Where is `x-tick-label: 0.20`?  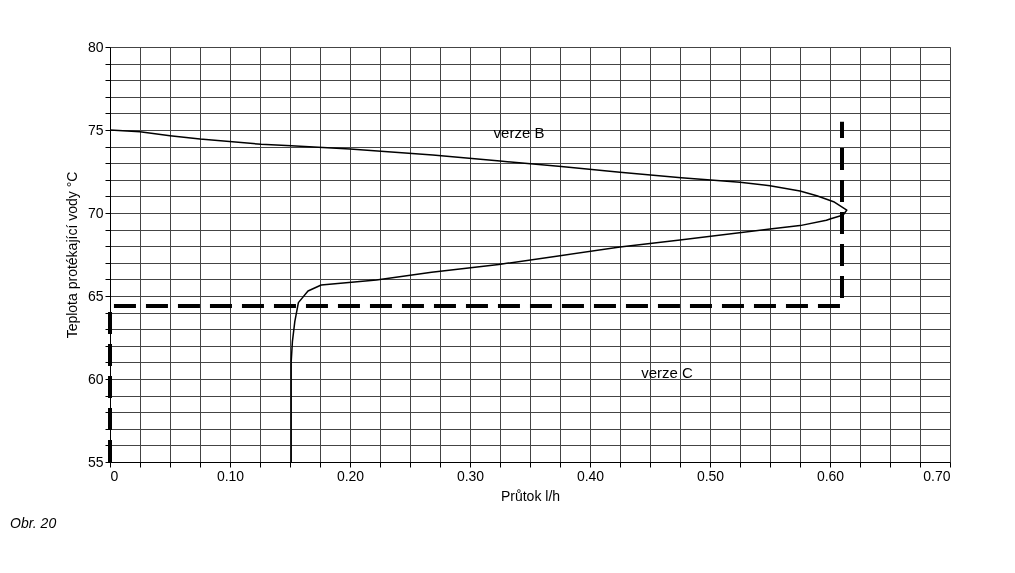
x-tick-label: 0.20 is located at coordinates (350, 475).